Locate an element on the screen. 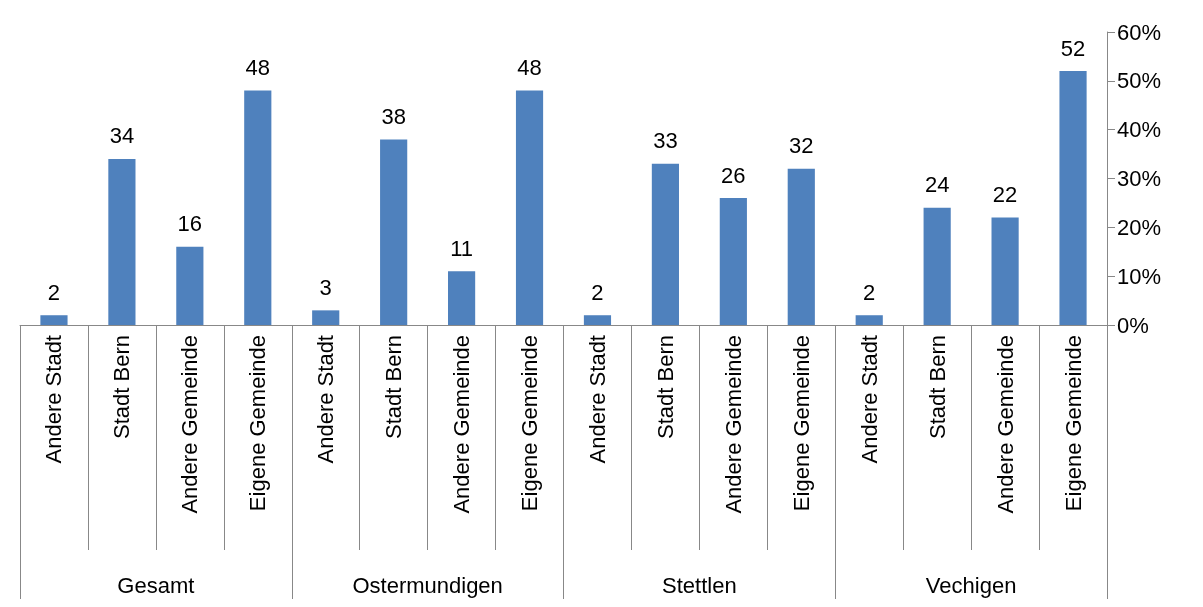 The image size is (1203, 607). y-tick-label: 60% is located at coordinates (1139, 32).